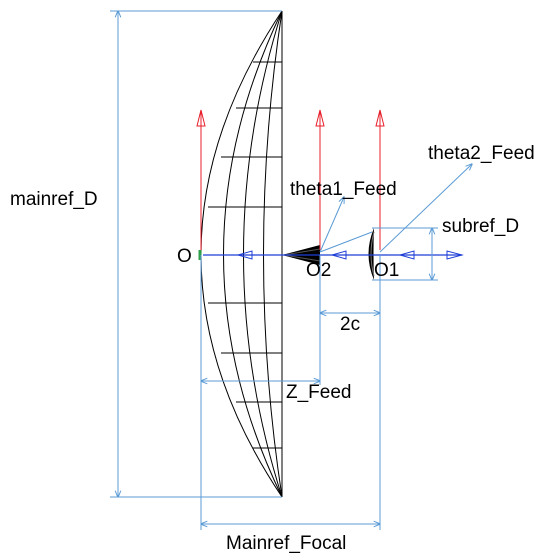 This screenshot has height=556, width=558. I want to click on feed-direction-arrows, so click(395, 208).